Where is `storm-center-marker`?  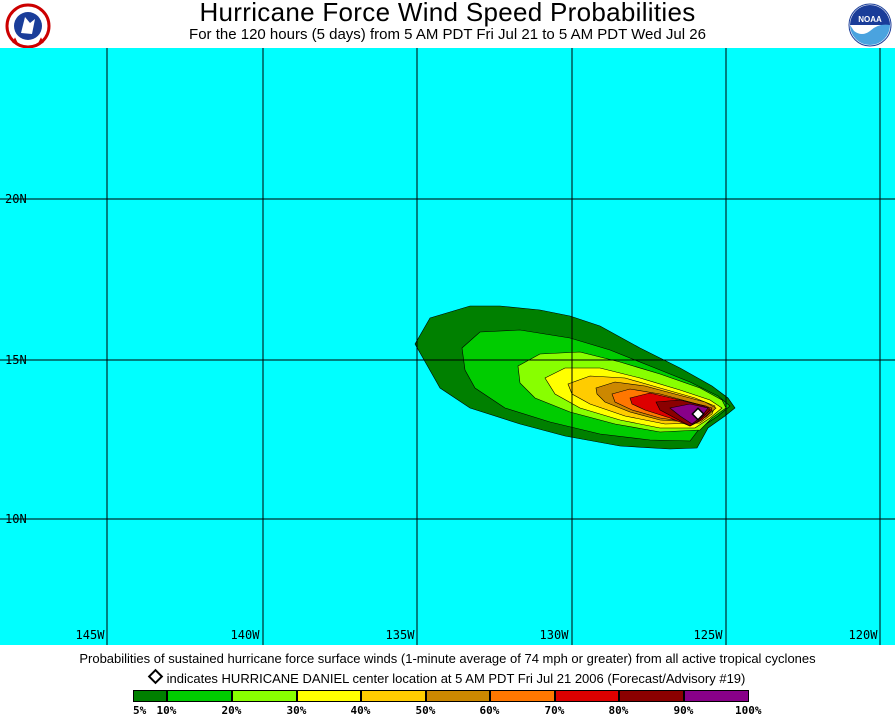
storm-center-marker is located at coordinates (698, 414).